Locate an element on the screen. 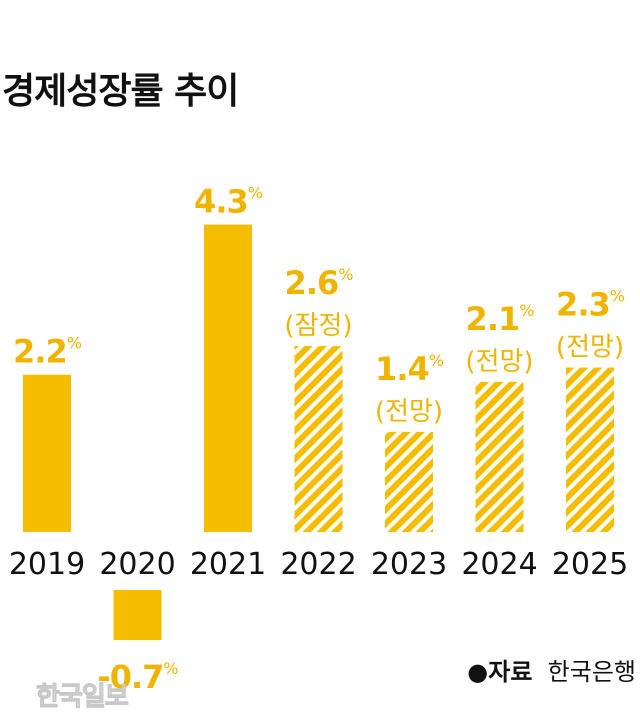  note-label-2024: (전망) is located at coordinates (499, 362).